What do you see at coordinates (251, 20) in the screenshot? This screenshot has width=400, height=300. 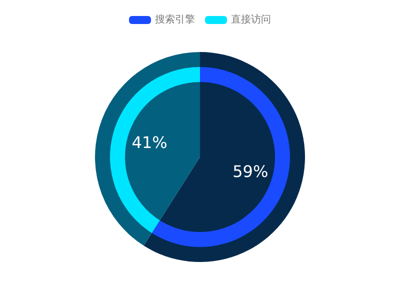 I see `legend-label: 直接访问` at bounding box center [251, 20].